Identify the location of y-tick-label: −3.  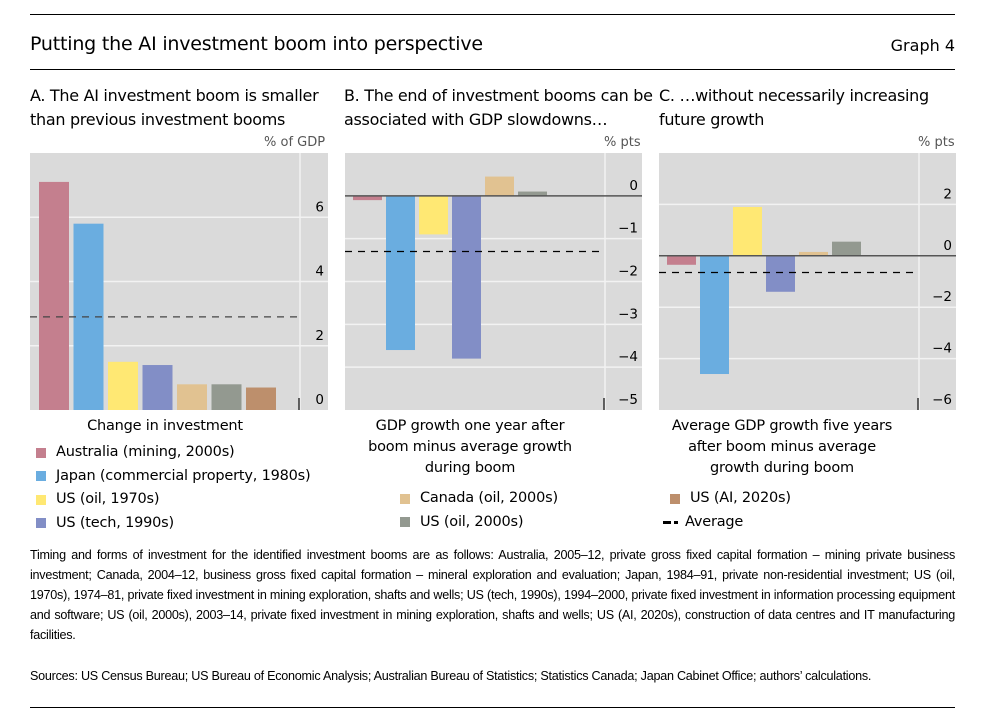
(628, 314).